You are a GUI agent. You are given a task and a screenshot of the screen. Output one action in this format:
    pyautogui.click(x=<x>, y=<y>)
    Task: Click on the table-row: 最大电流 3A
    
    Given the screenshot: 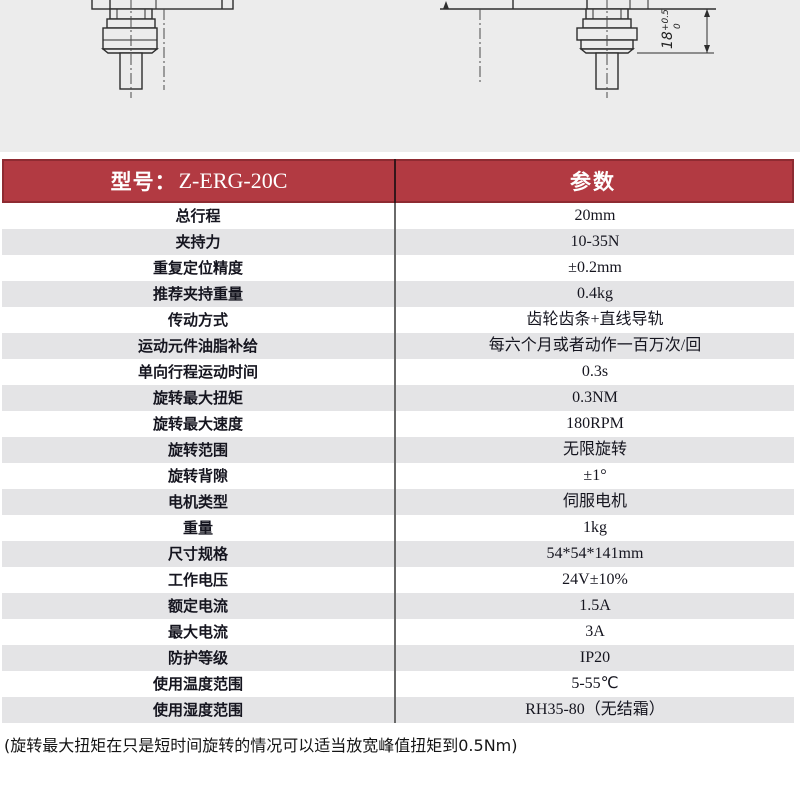 What is the action you would take?
    pyautogui.click(x=398, y=632)
    